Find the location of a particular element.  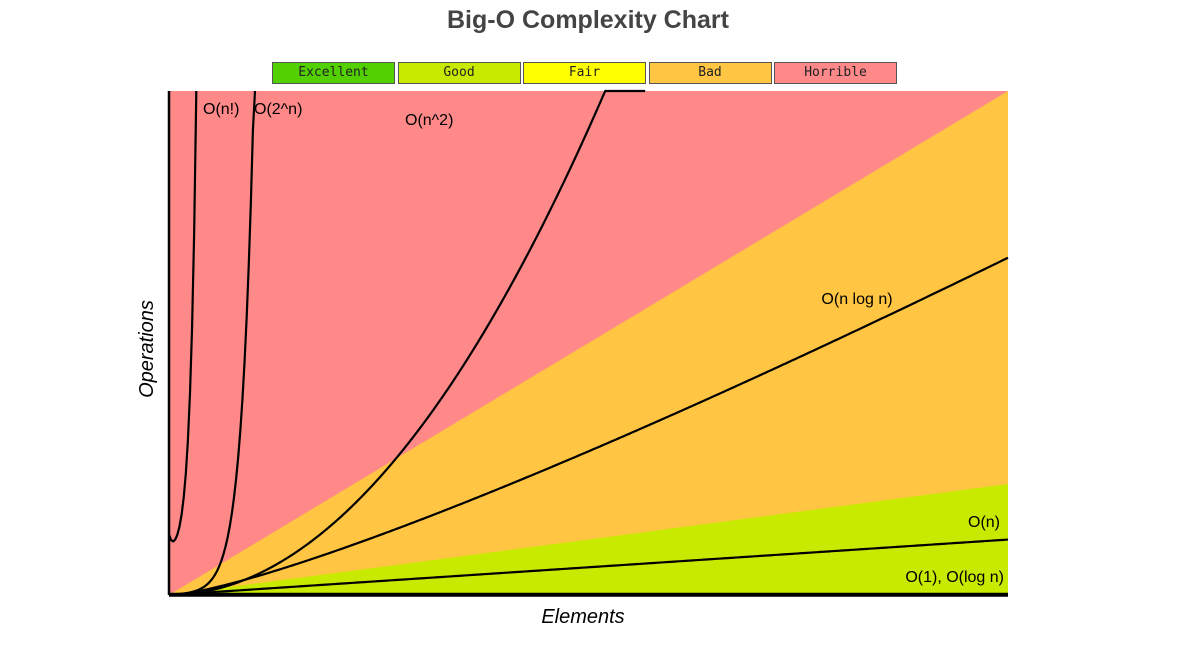

series-o-n-label: O(n) is located at coordinates (984, 522).